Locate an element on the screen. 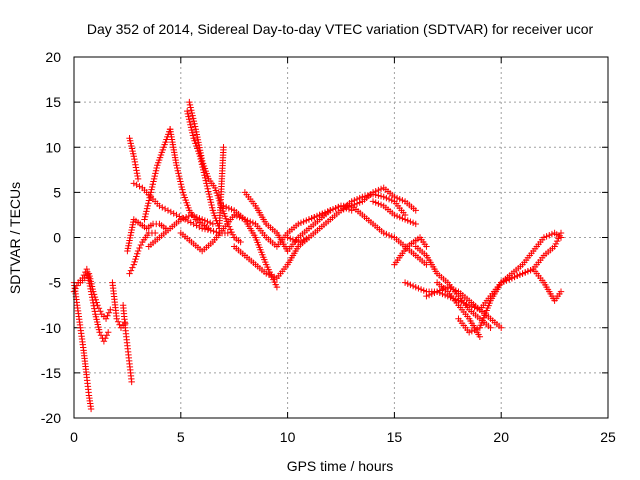 The image size is (640, 480). x-tick-label: 5 is located at coordinates (181, 437).